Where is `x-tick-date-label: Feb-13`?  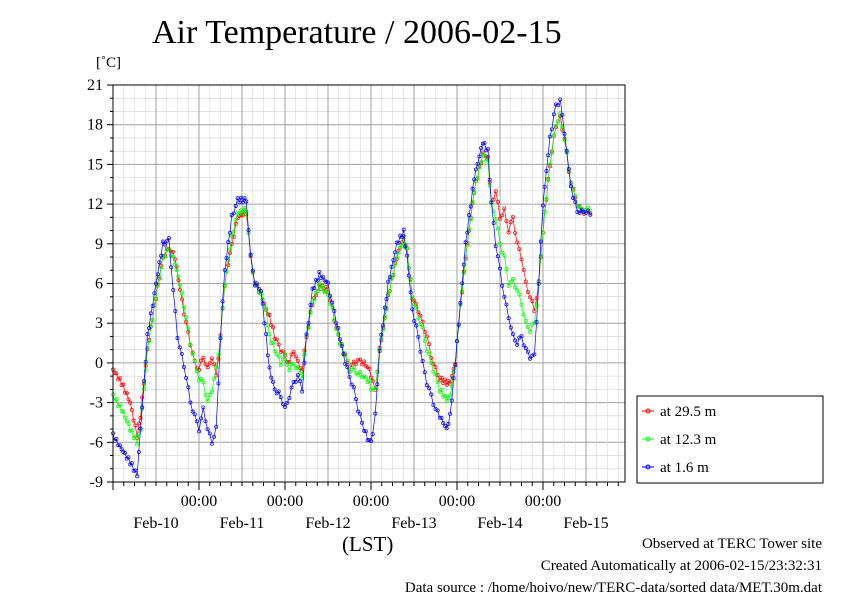 x-tick-date-label: Feb-13 is located at coordinates (413, 523).